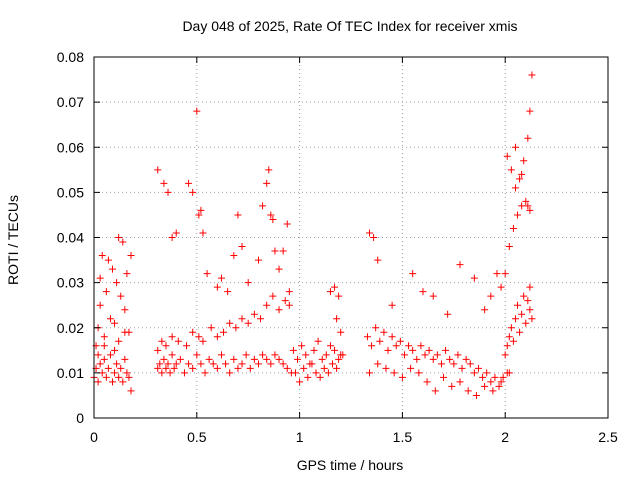  What do you see at coordinates (197, 437) in the screenshot?
I see `x-tick-label: 0.5` at bounding box center [197, 437].